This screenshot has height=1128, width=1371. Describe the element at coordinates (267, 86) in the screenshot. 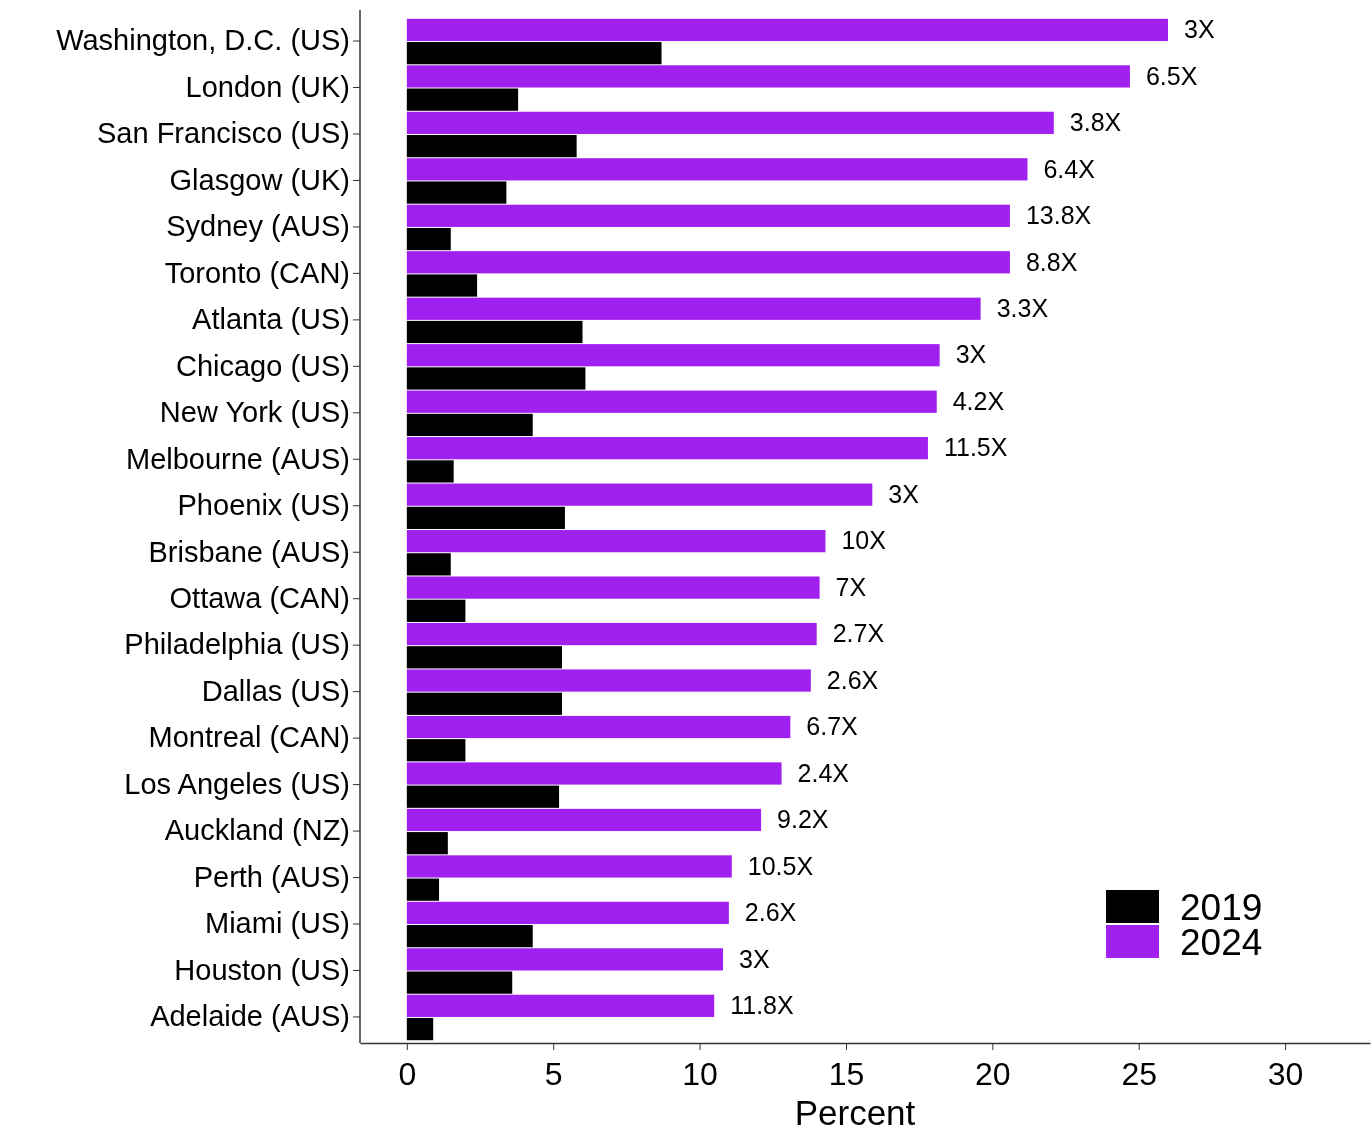

I see `y-tick-label: London (UK)` at that location.